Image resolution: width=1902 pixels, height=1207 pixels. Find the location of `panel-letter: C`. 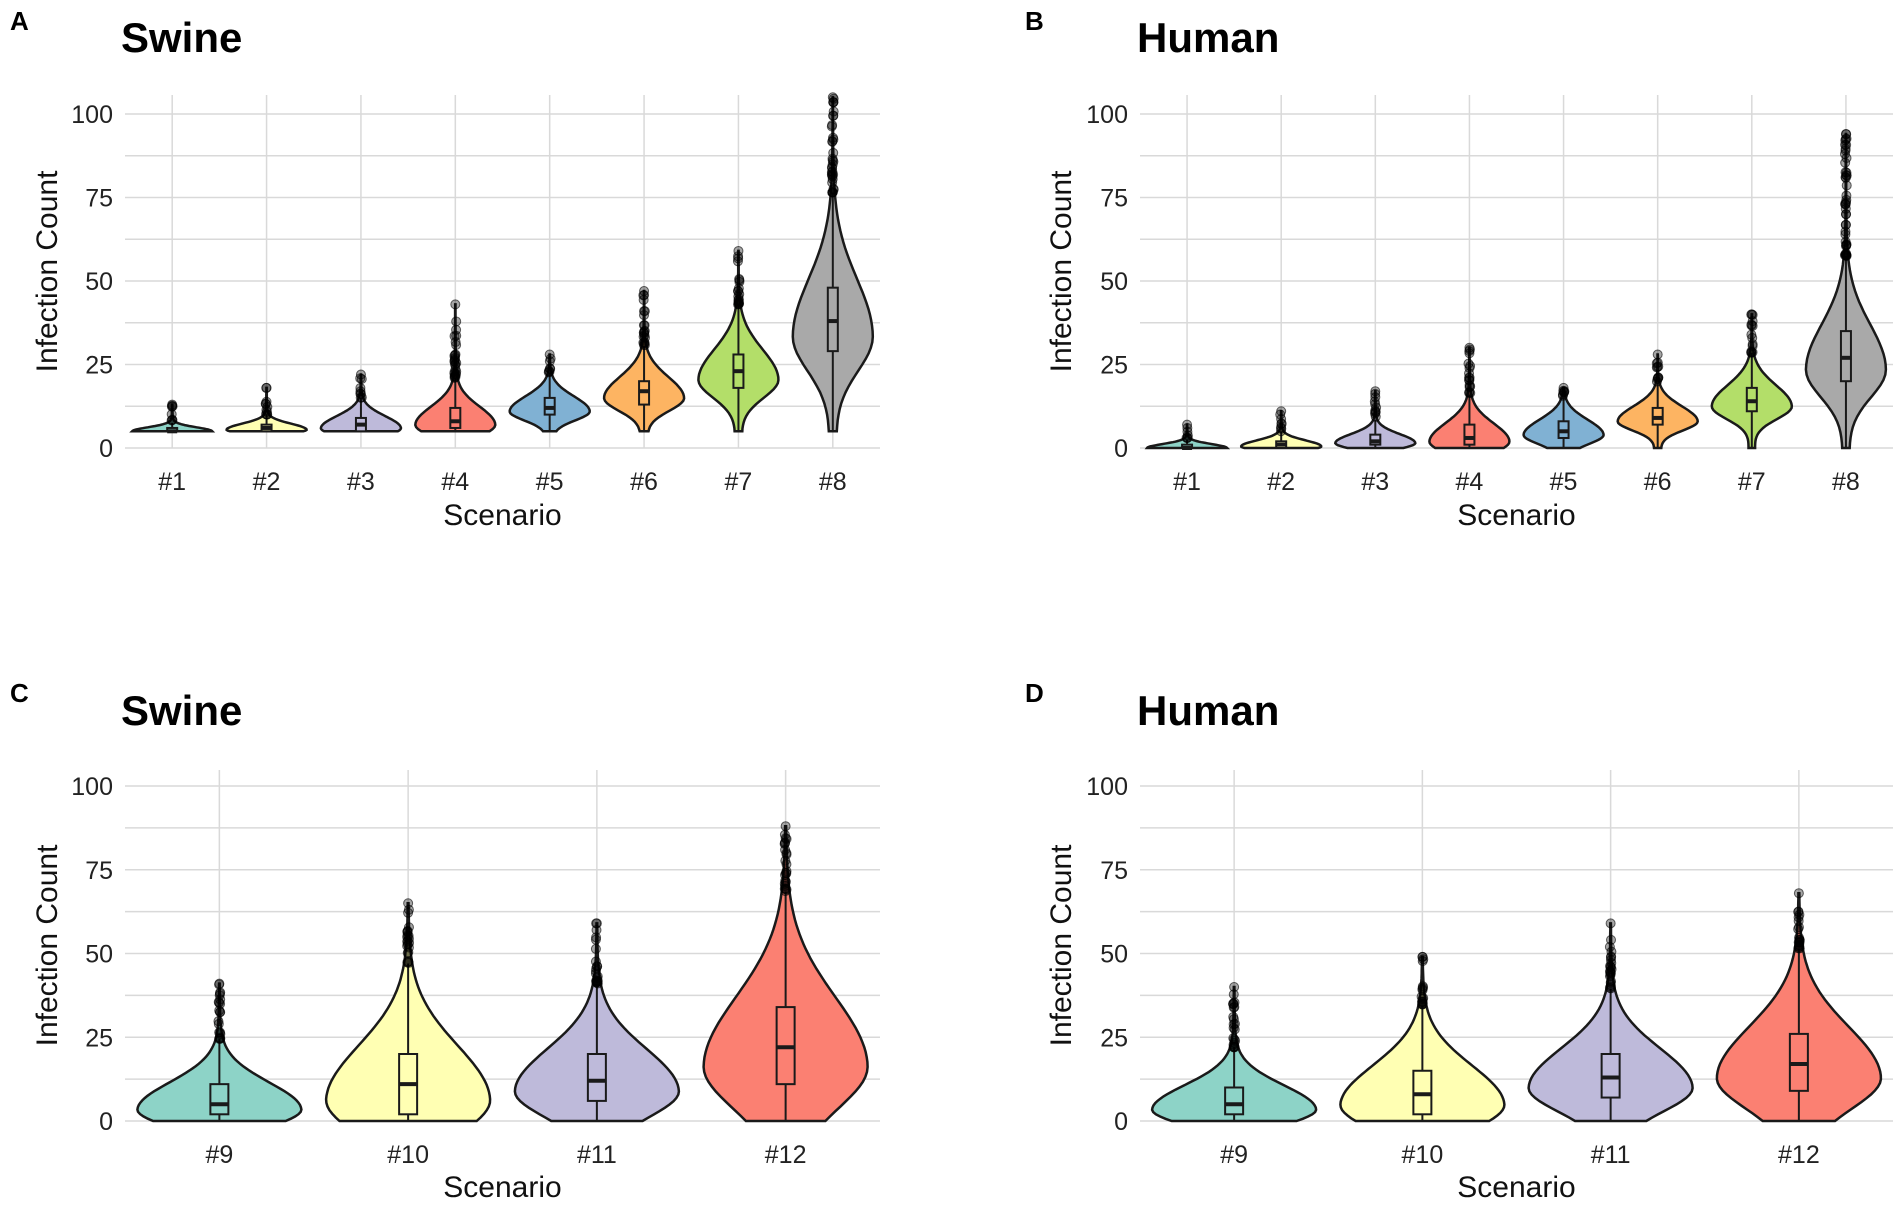

panel-letter: C is located at coordinates (19, 693).